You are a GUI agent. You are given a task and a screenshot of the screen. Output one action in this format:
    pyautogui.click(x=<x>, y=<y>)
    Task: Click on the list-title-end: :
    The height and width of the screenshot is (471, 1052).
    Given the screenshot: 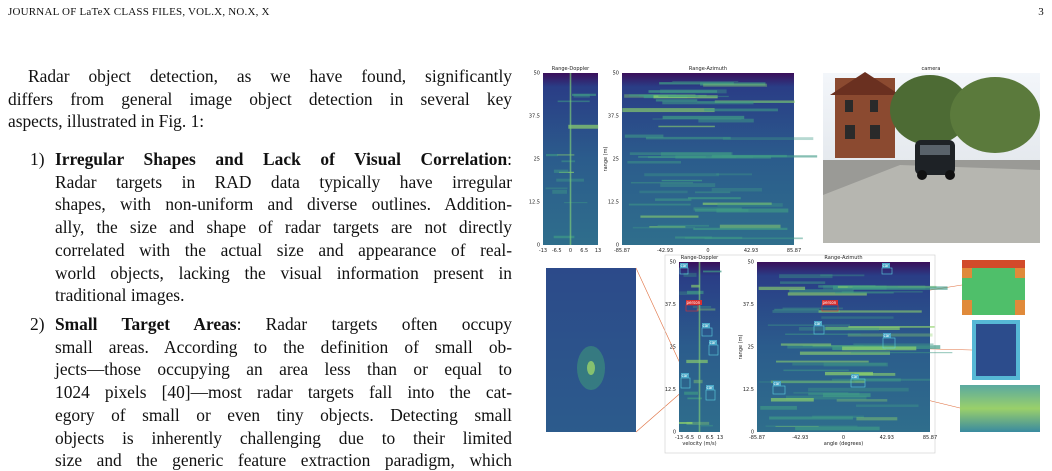 What is the action you would take?
    pyautogui.click(x=509, y=159)
    